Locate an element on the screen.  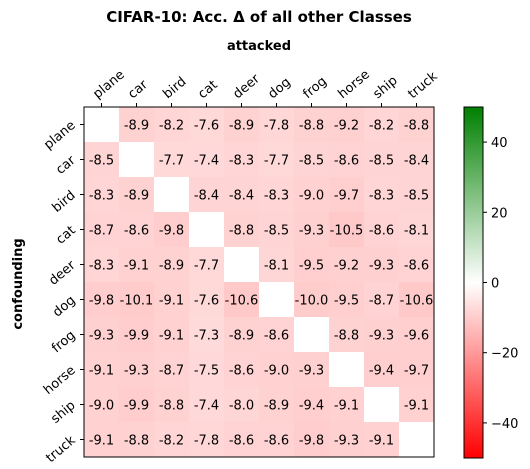
cell-value-label: -9.5 is located at coordinates (311, 266).